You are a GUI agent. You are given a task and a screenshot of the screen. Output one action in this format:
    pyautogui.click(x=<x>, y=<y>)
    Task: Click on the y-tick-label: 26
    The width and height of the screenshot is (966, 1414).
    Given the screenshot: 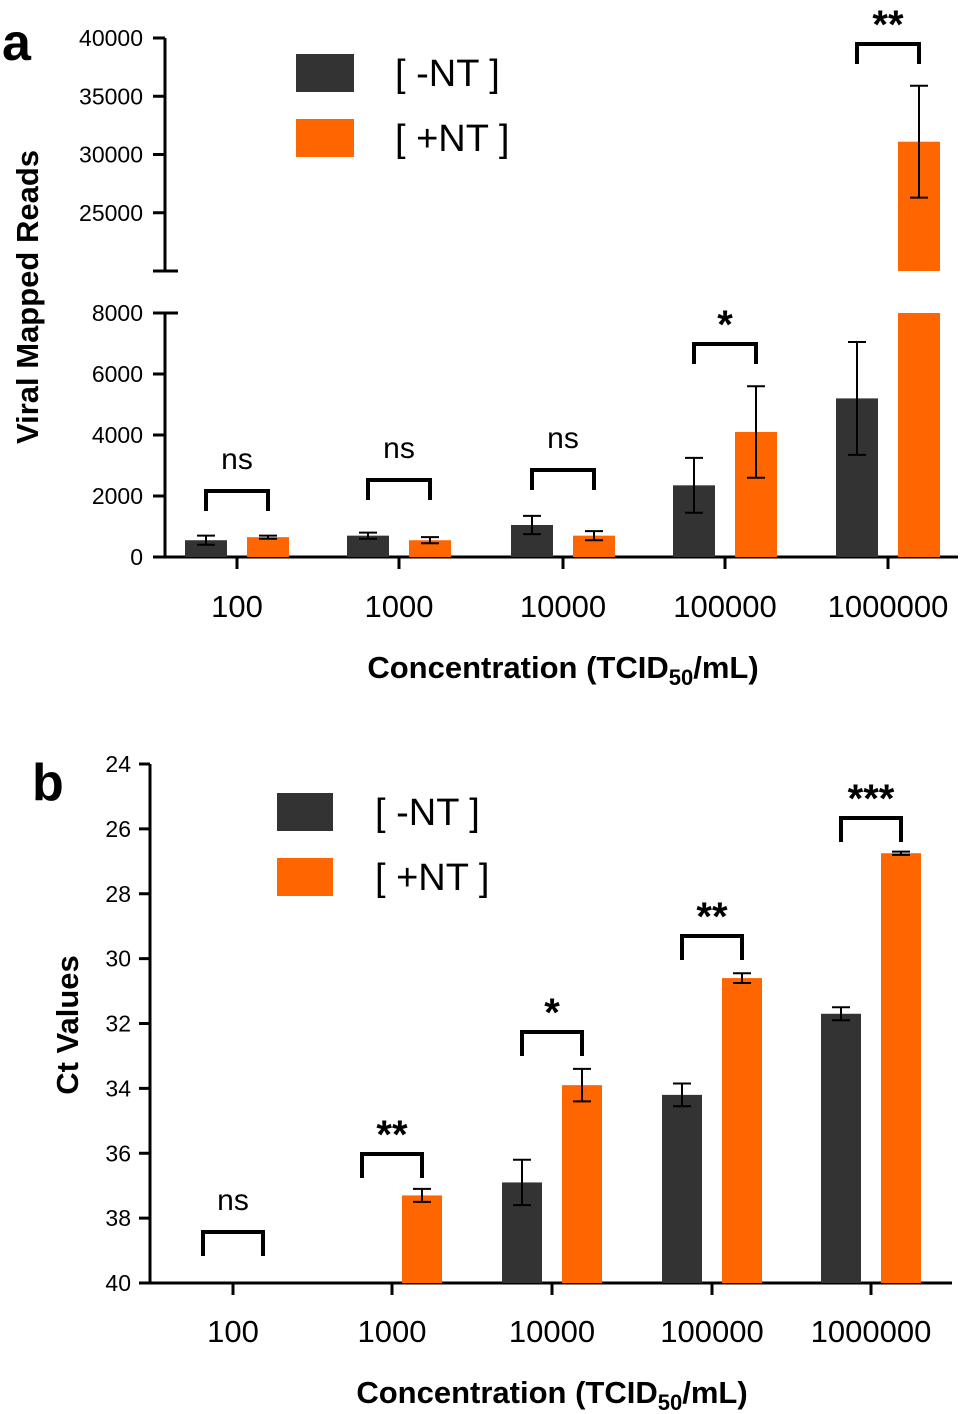 What is the action you would take?
    pyautogui.click(x=118, y=829)
    